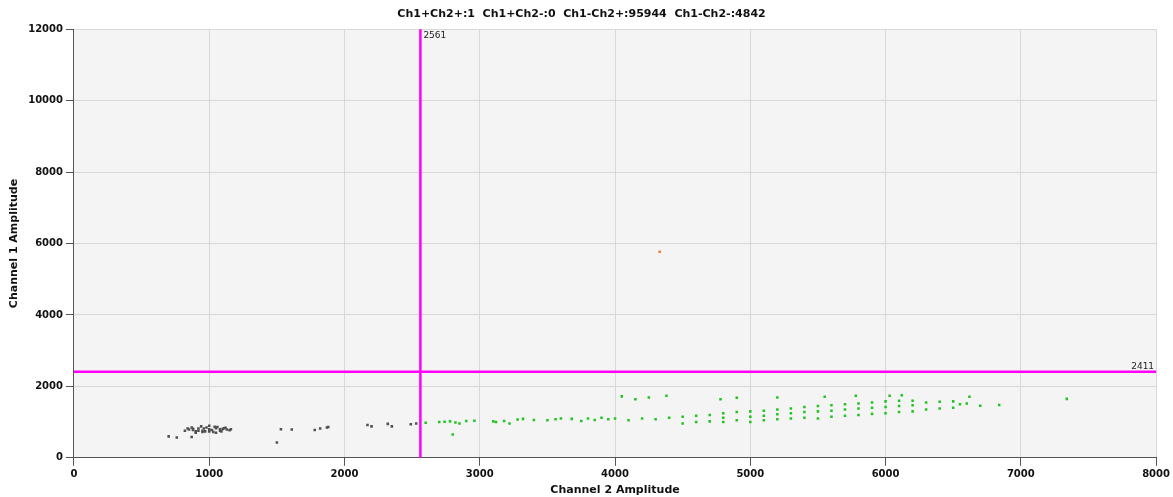  Describe the element at coordinates (49, 385) in the screenshot. I see `y-tick-label: 2000` at that location.